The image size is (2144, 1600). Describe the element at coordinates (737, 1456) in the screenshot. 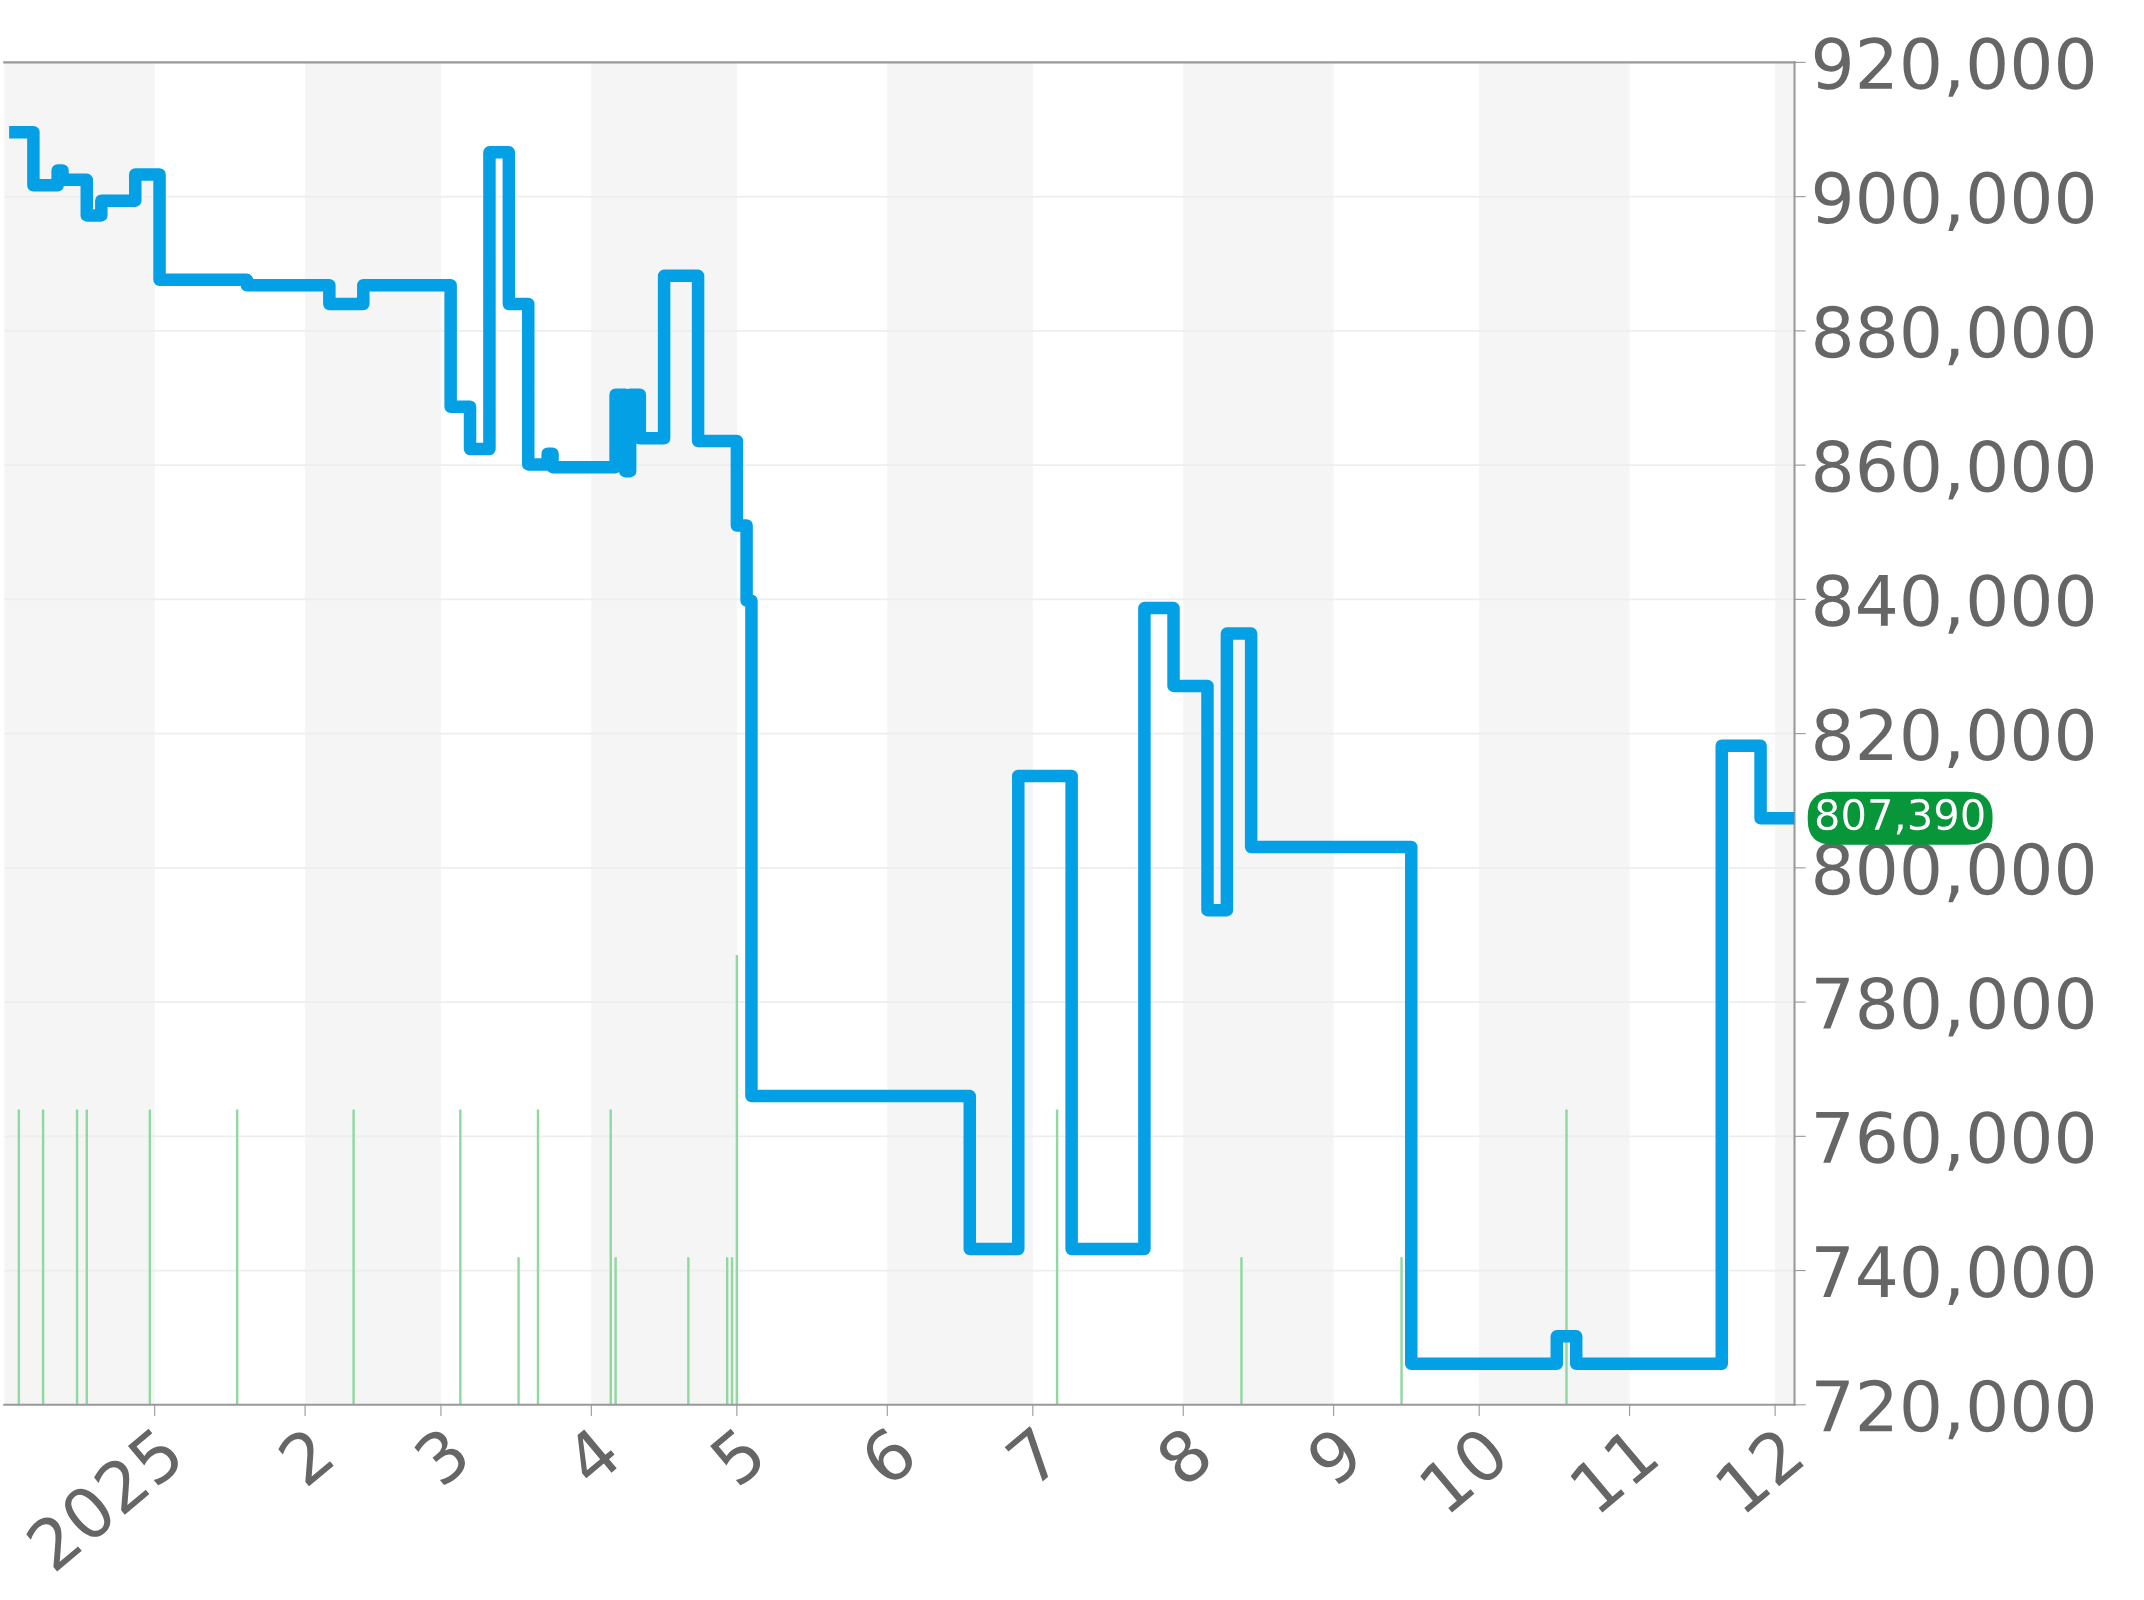

I see `x-tick-label: 5` at that location.